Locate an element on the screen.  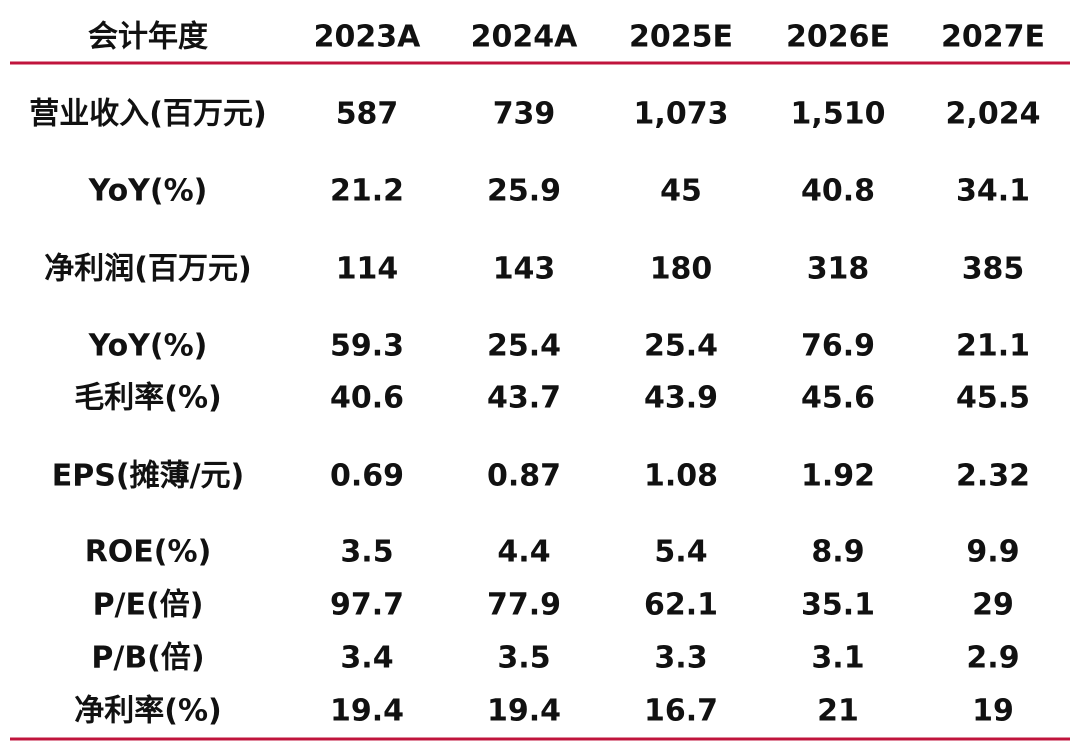
cell-value: 29 is located at coordinates (993, 605).